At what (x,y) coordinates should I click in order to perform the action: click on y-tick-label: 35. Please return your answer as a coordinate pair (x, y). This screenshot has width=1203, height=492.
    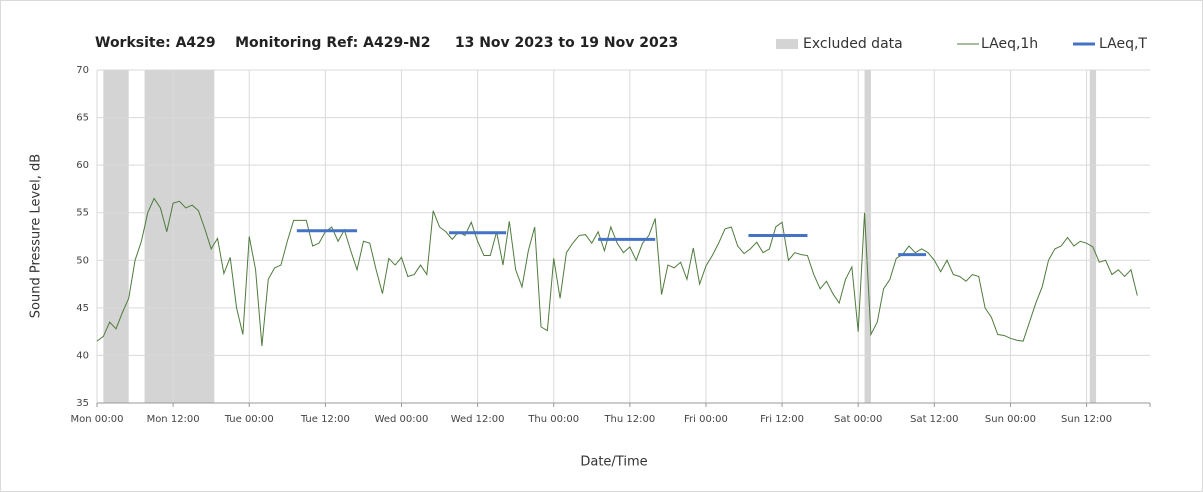
    Looking at the image, I should click on (82, 403).